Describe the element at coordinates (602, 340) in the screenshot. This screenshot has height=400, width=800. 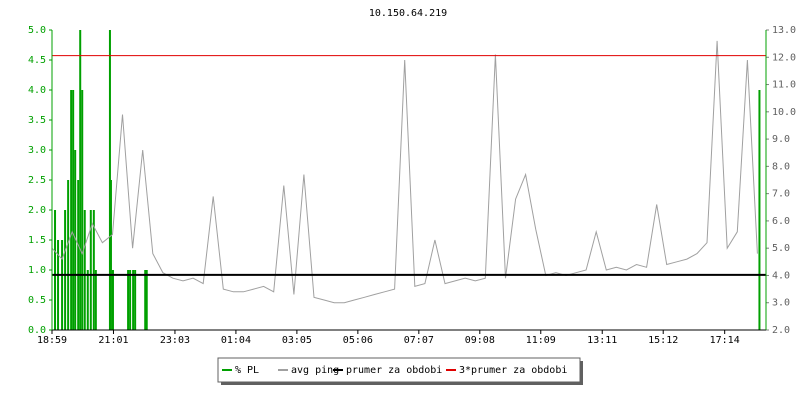
I see `x-tick-label: 13:11` at that location.